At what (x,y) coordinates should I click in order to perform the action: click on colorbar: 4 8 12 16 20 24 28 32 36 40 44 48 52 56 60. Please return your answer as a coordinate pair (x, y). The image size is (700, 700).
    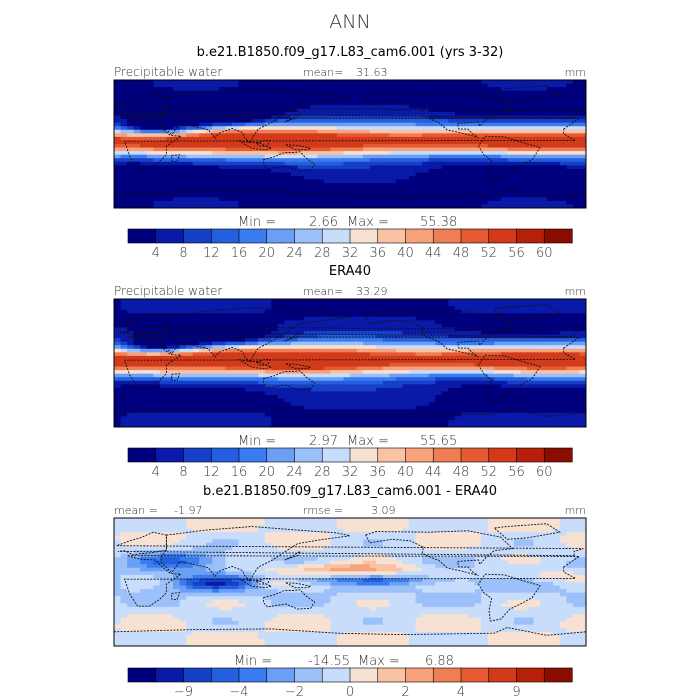
    Looking at the image, I should click on (350, 244).